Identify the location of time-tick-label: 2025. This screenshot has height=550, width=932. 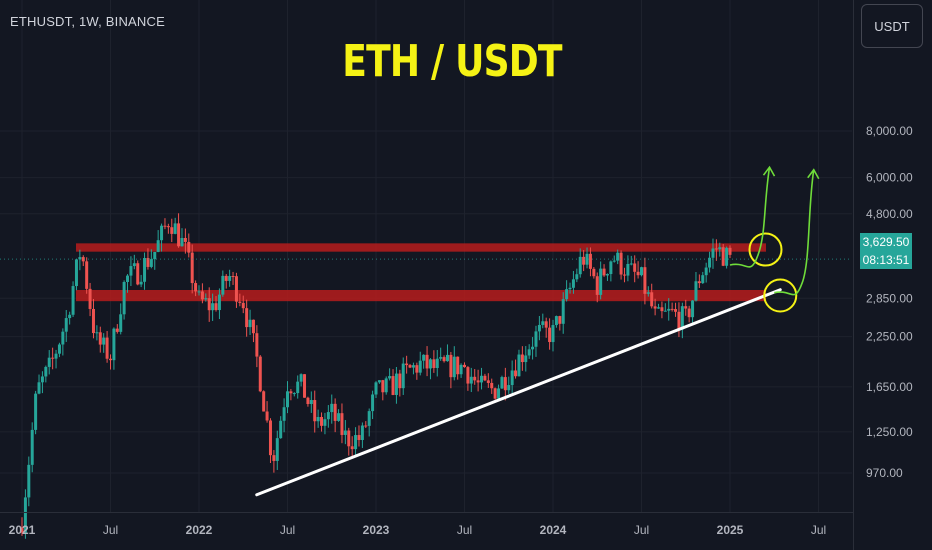
(730, 530).